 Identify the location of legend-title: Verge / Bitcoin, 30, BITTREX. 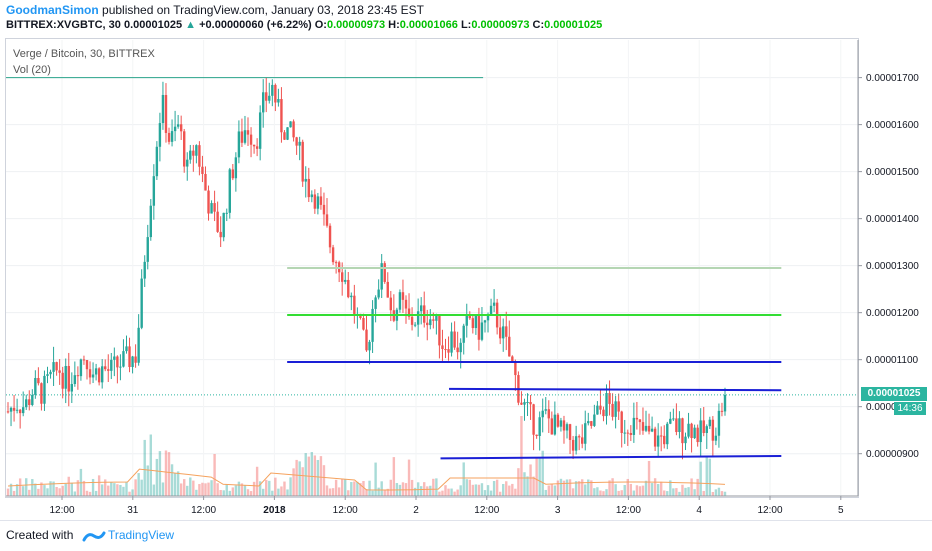
(84, 54).